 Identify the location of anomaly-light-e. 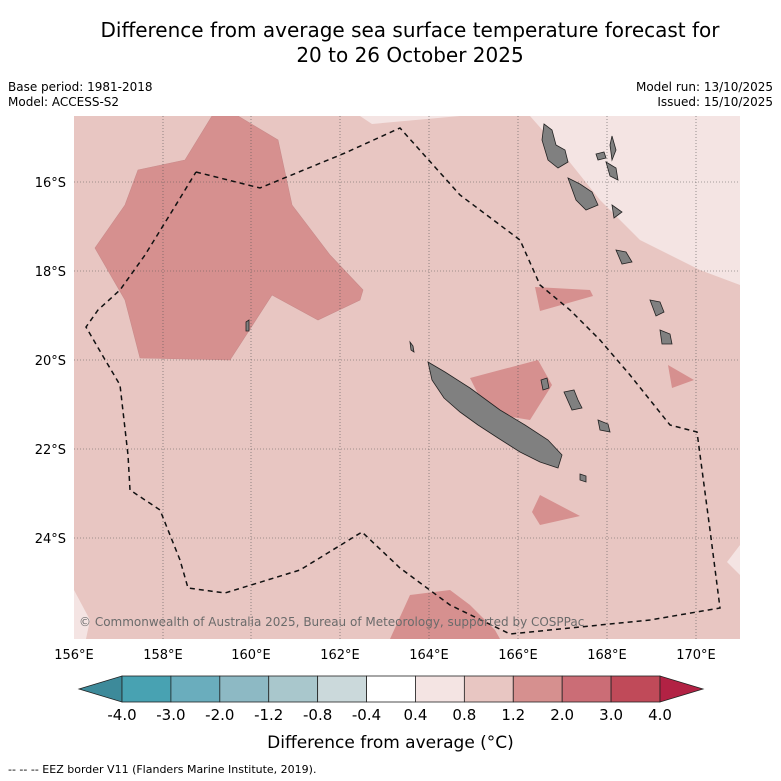
(733, 560).